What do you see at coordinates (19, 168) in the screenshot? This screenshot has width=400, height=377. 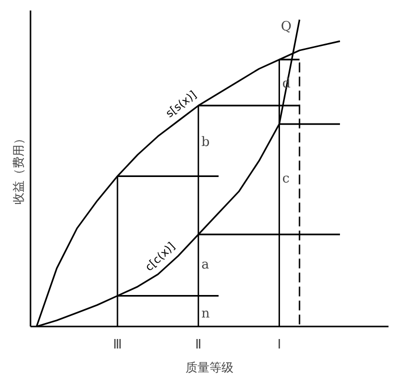 I see `y-axis-title: 收益（费用）` at bounding box center [19, 168].